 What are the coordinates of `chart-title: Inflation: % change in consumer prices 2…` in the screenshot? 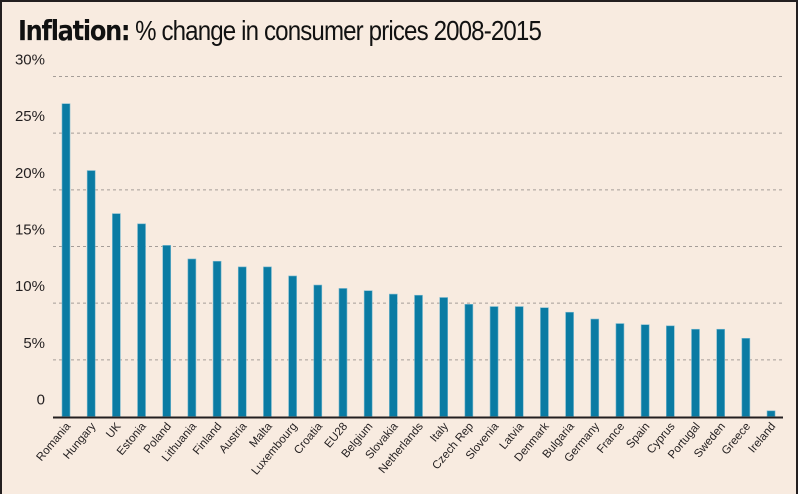 It's located at (280, 31).